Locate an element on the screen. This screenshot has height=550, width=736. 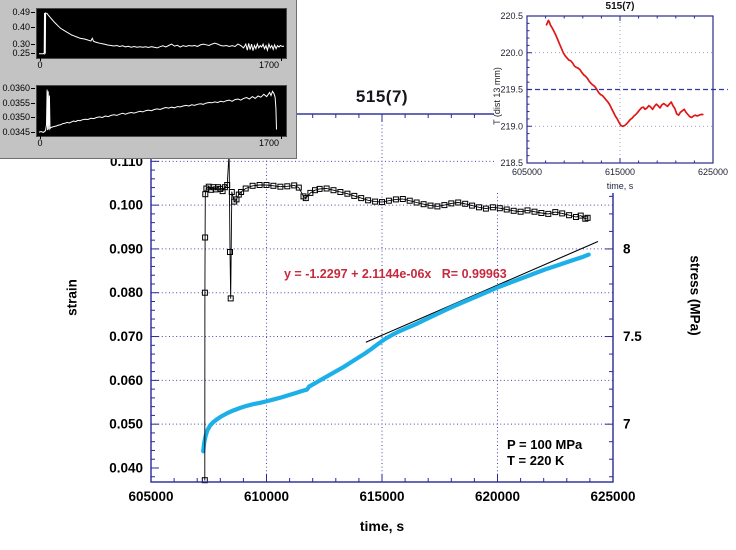
time-axis-label: time, s is located at coordinates (382, 526).